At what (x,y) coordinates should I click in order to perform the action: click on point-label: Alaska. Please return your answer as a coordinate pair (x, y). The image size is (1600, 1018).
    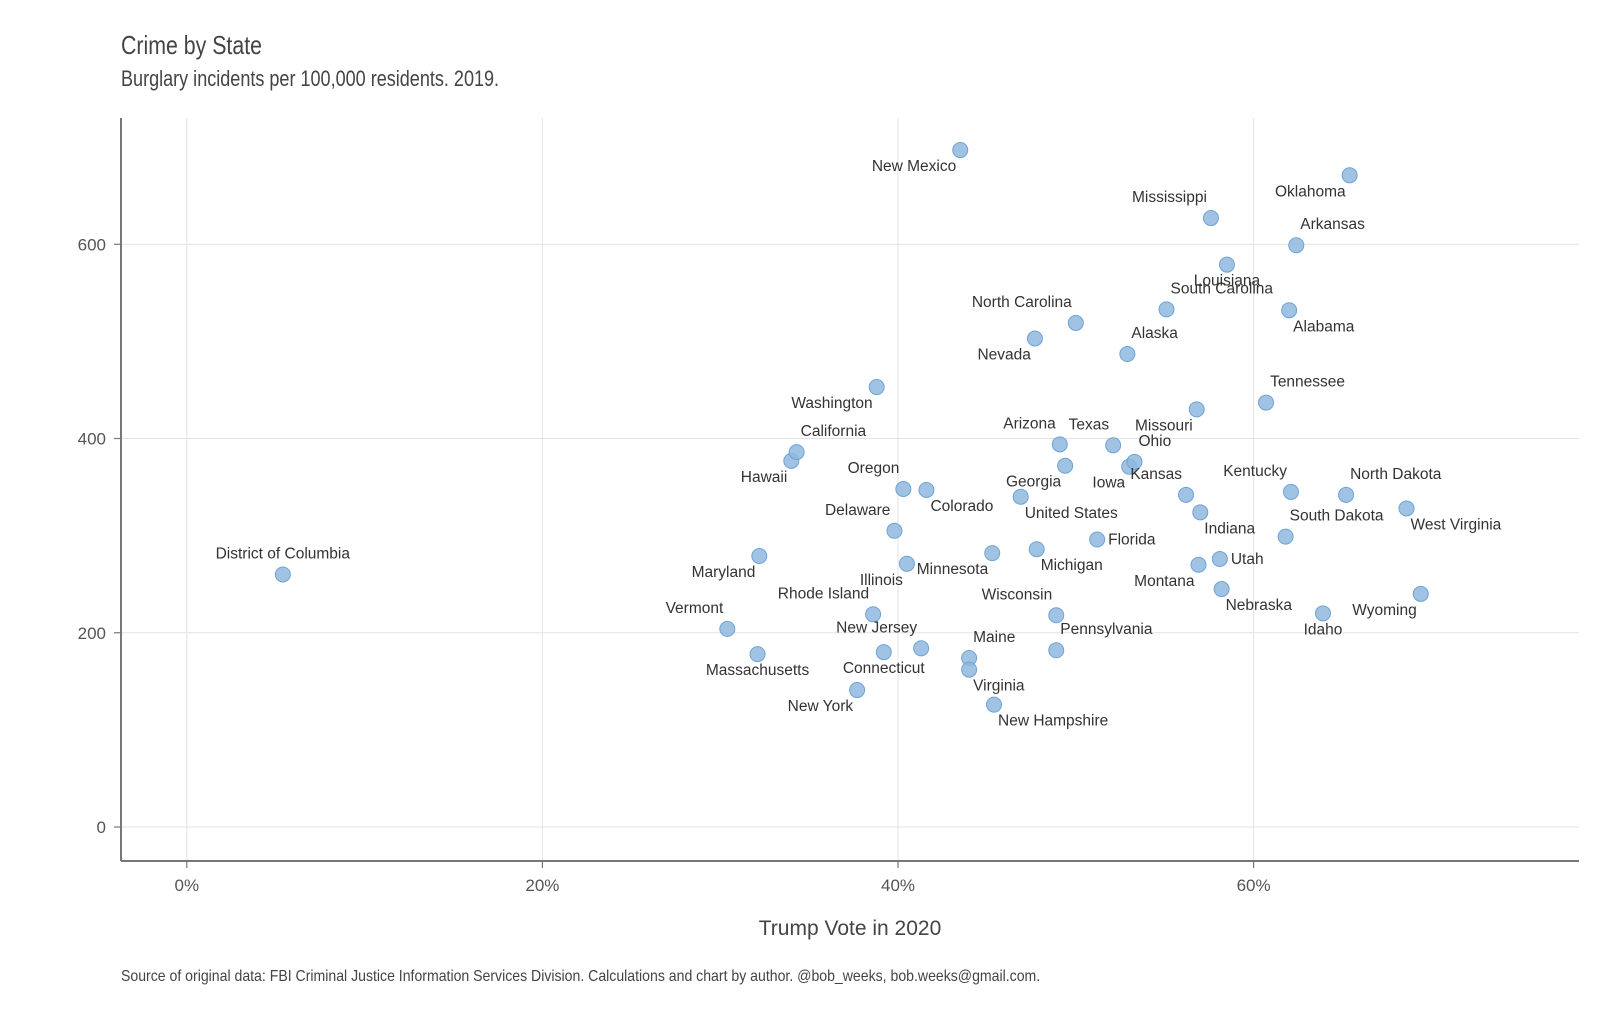
    Looking at the image, I should click on (1154, 333).